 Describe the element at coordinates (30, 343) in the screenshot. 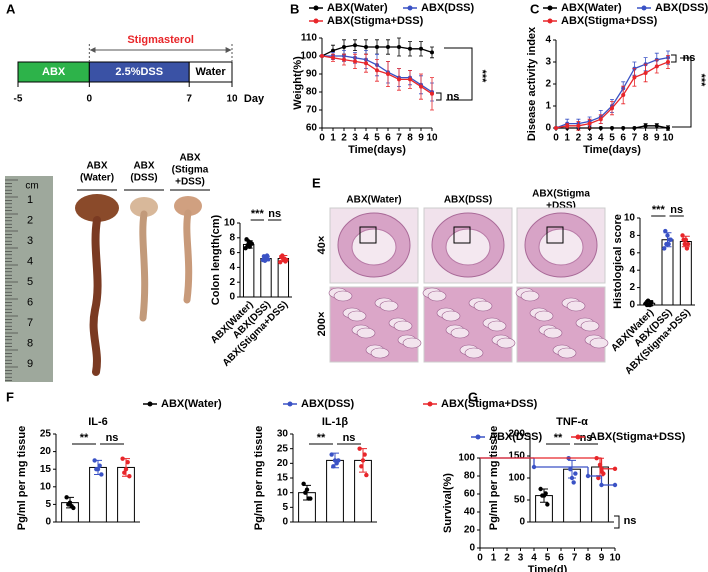

I see `ruler-mark: 8` at that location.